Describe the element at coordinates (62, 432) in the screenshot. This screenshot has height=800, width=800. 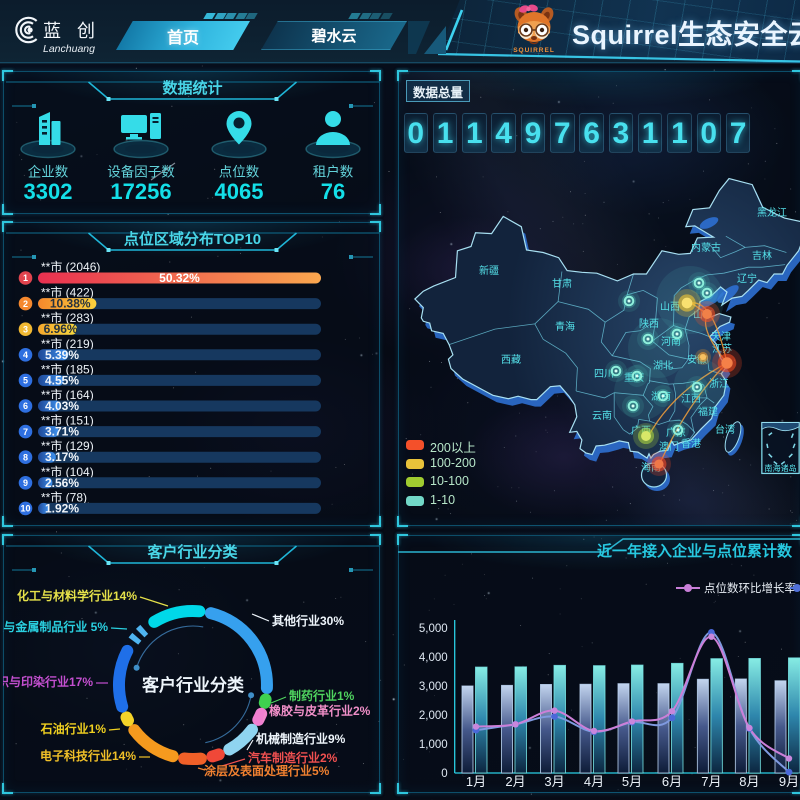
I see `svg-text: 3.71%` at that location.